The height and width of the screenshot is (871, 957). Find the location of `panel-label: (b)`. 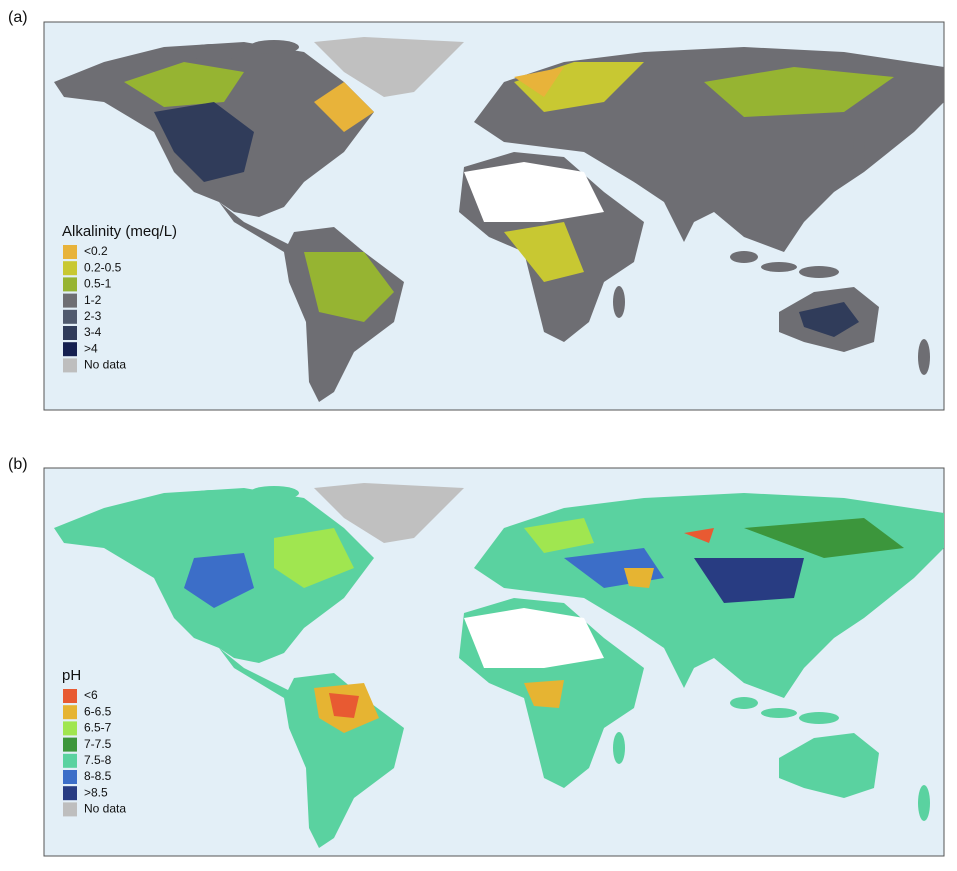

panel-label: (b) is located at coordinates (18, 464).